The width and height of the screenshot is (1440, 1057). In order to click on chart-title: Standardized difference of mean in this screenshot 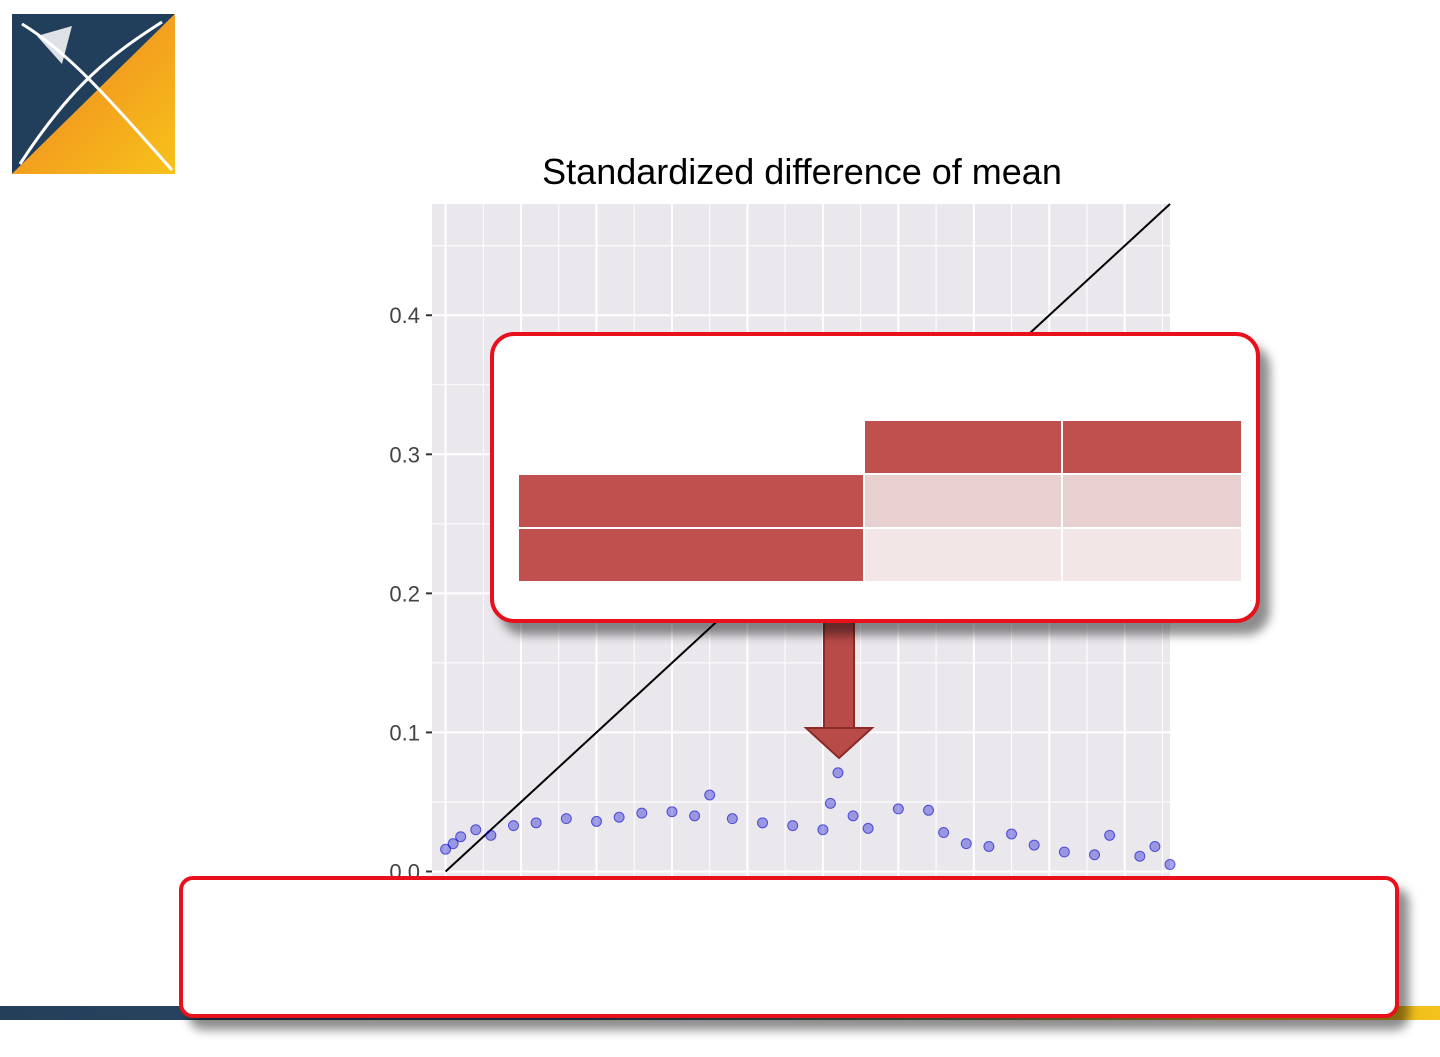, I will do `click(802, 171)`.